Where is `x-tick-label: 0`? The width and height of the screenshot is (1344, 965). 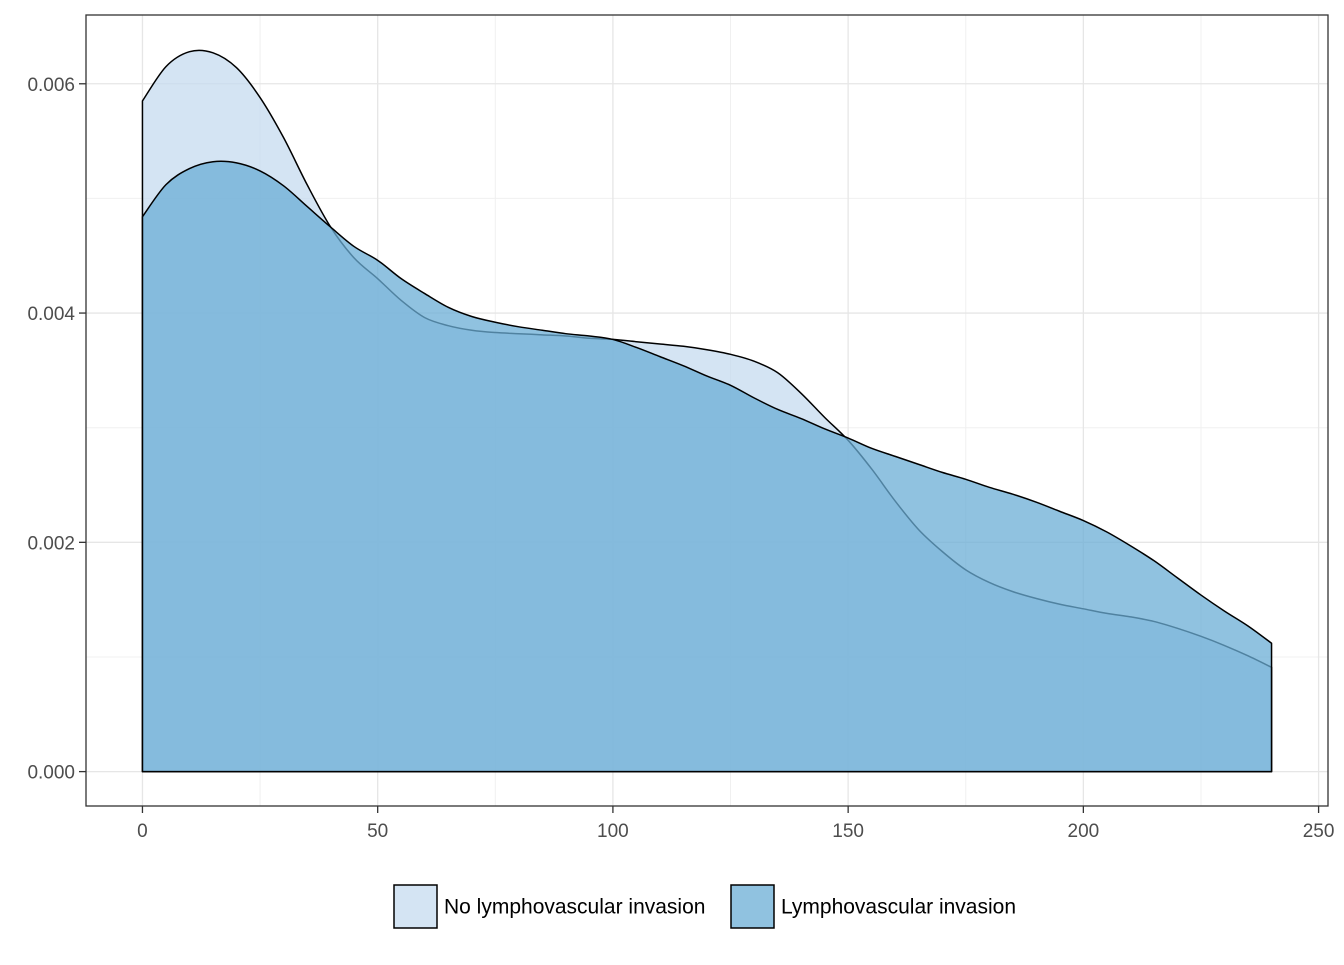 x-tick-label: 0 is located at coordinates (142, 831).